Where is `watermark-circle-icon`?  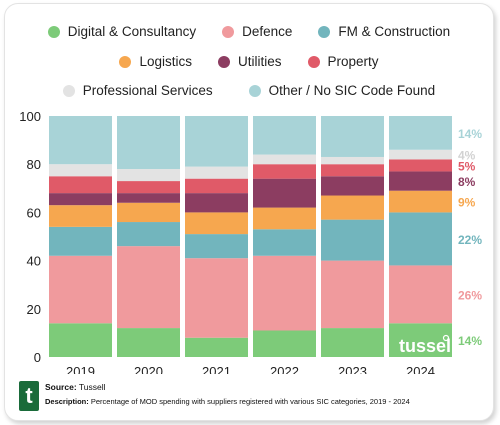 watermark-circle-icon is located at coordinates (446, 338).